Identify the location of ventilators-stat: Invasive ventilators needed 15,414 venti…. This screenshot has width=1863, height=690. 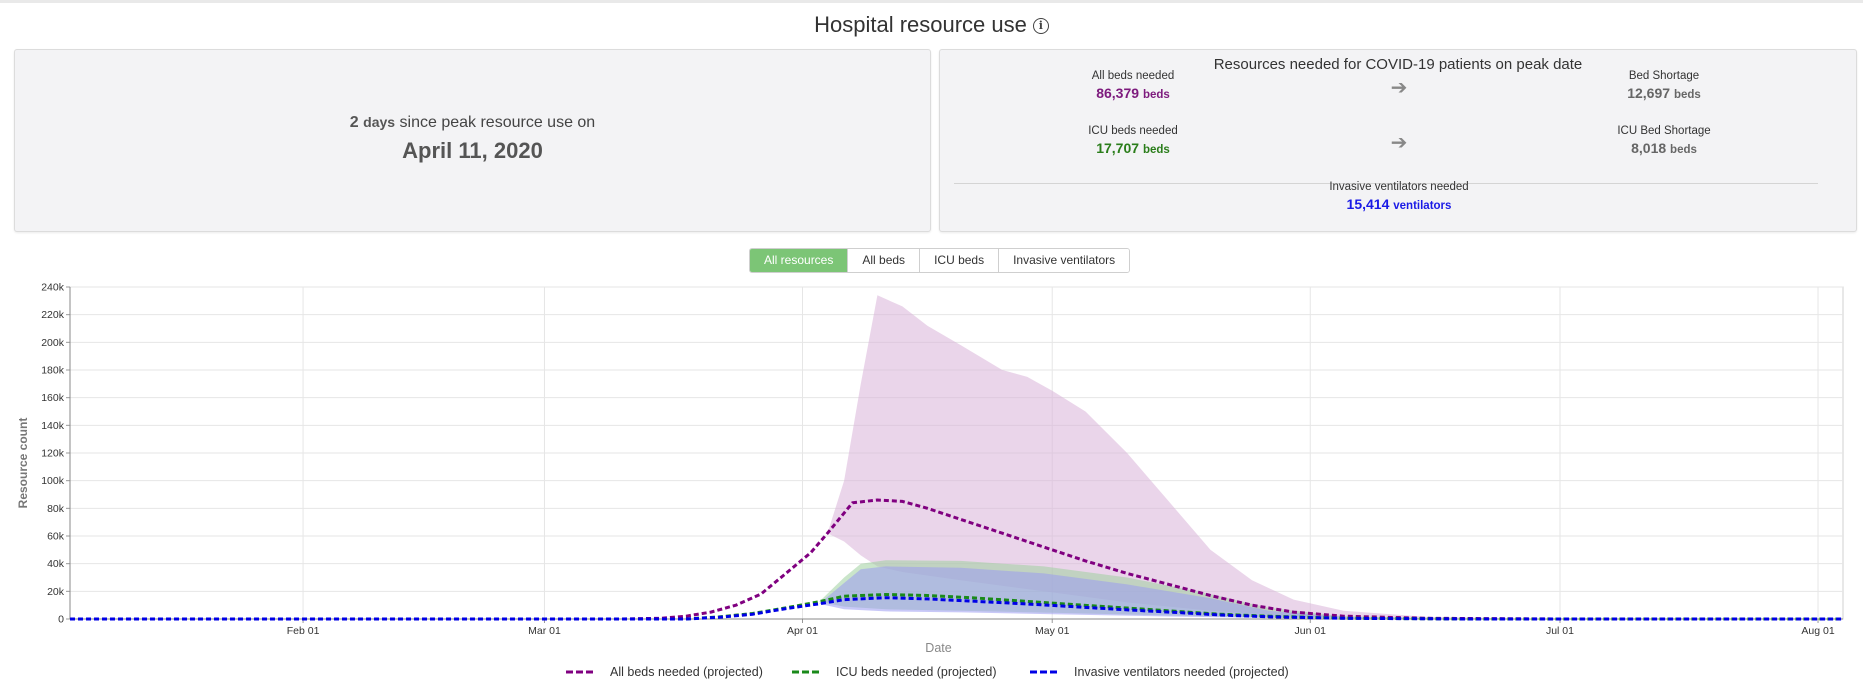
(1399, 196).